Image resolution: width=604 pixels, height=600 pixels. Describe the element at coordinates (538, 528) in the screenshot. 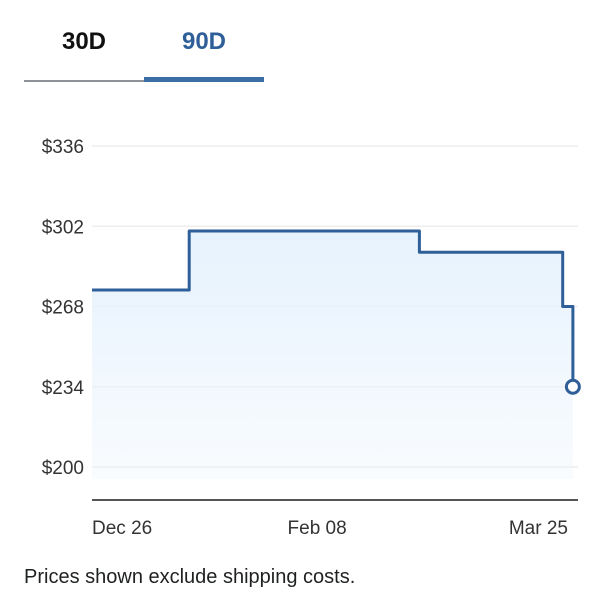

I see `x-tick-label: Mar 25` at that location.